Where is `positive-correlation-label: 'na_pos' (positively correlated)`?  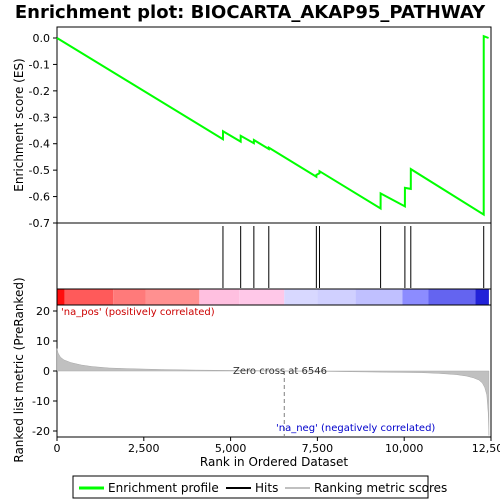
positive-correlation-label: 'na_pos' (positively correlated) is located at coordinates (138, 312).